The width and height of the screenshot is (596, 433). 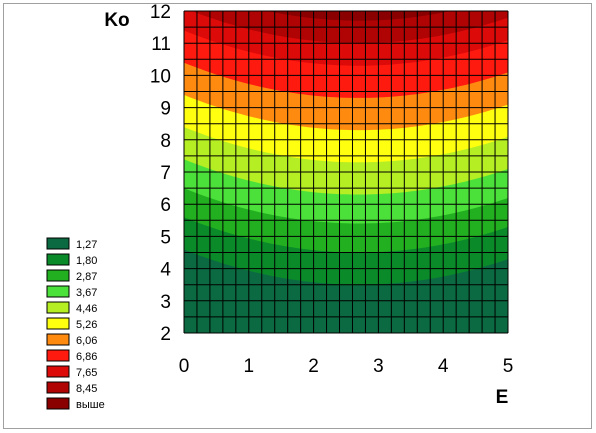 What do you see at coordinates (86, 293) in the screenshot?
I see `legend-label: 3,67` at bounding box center [86, 293].